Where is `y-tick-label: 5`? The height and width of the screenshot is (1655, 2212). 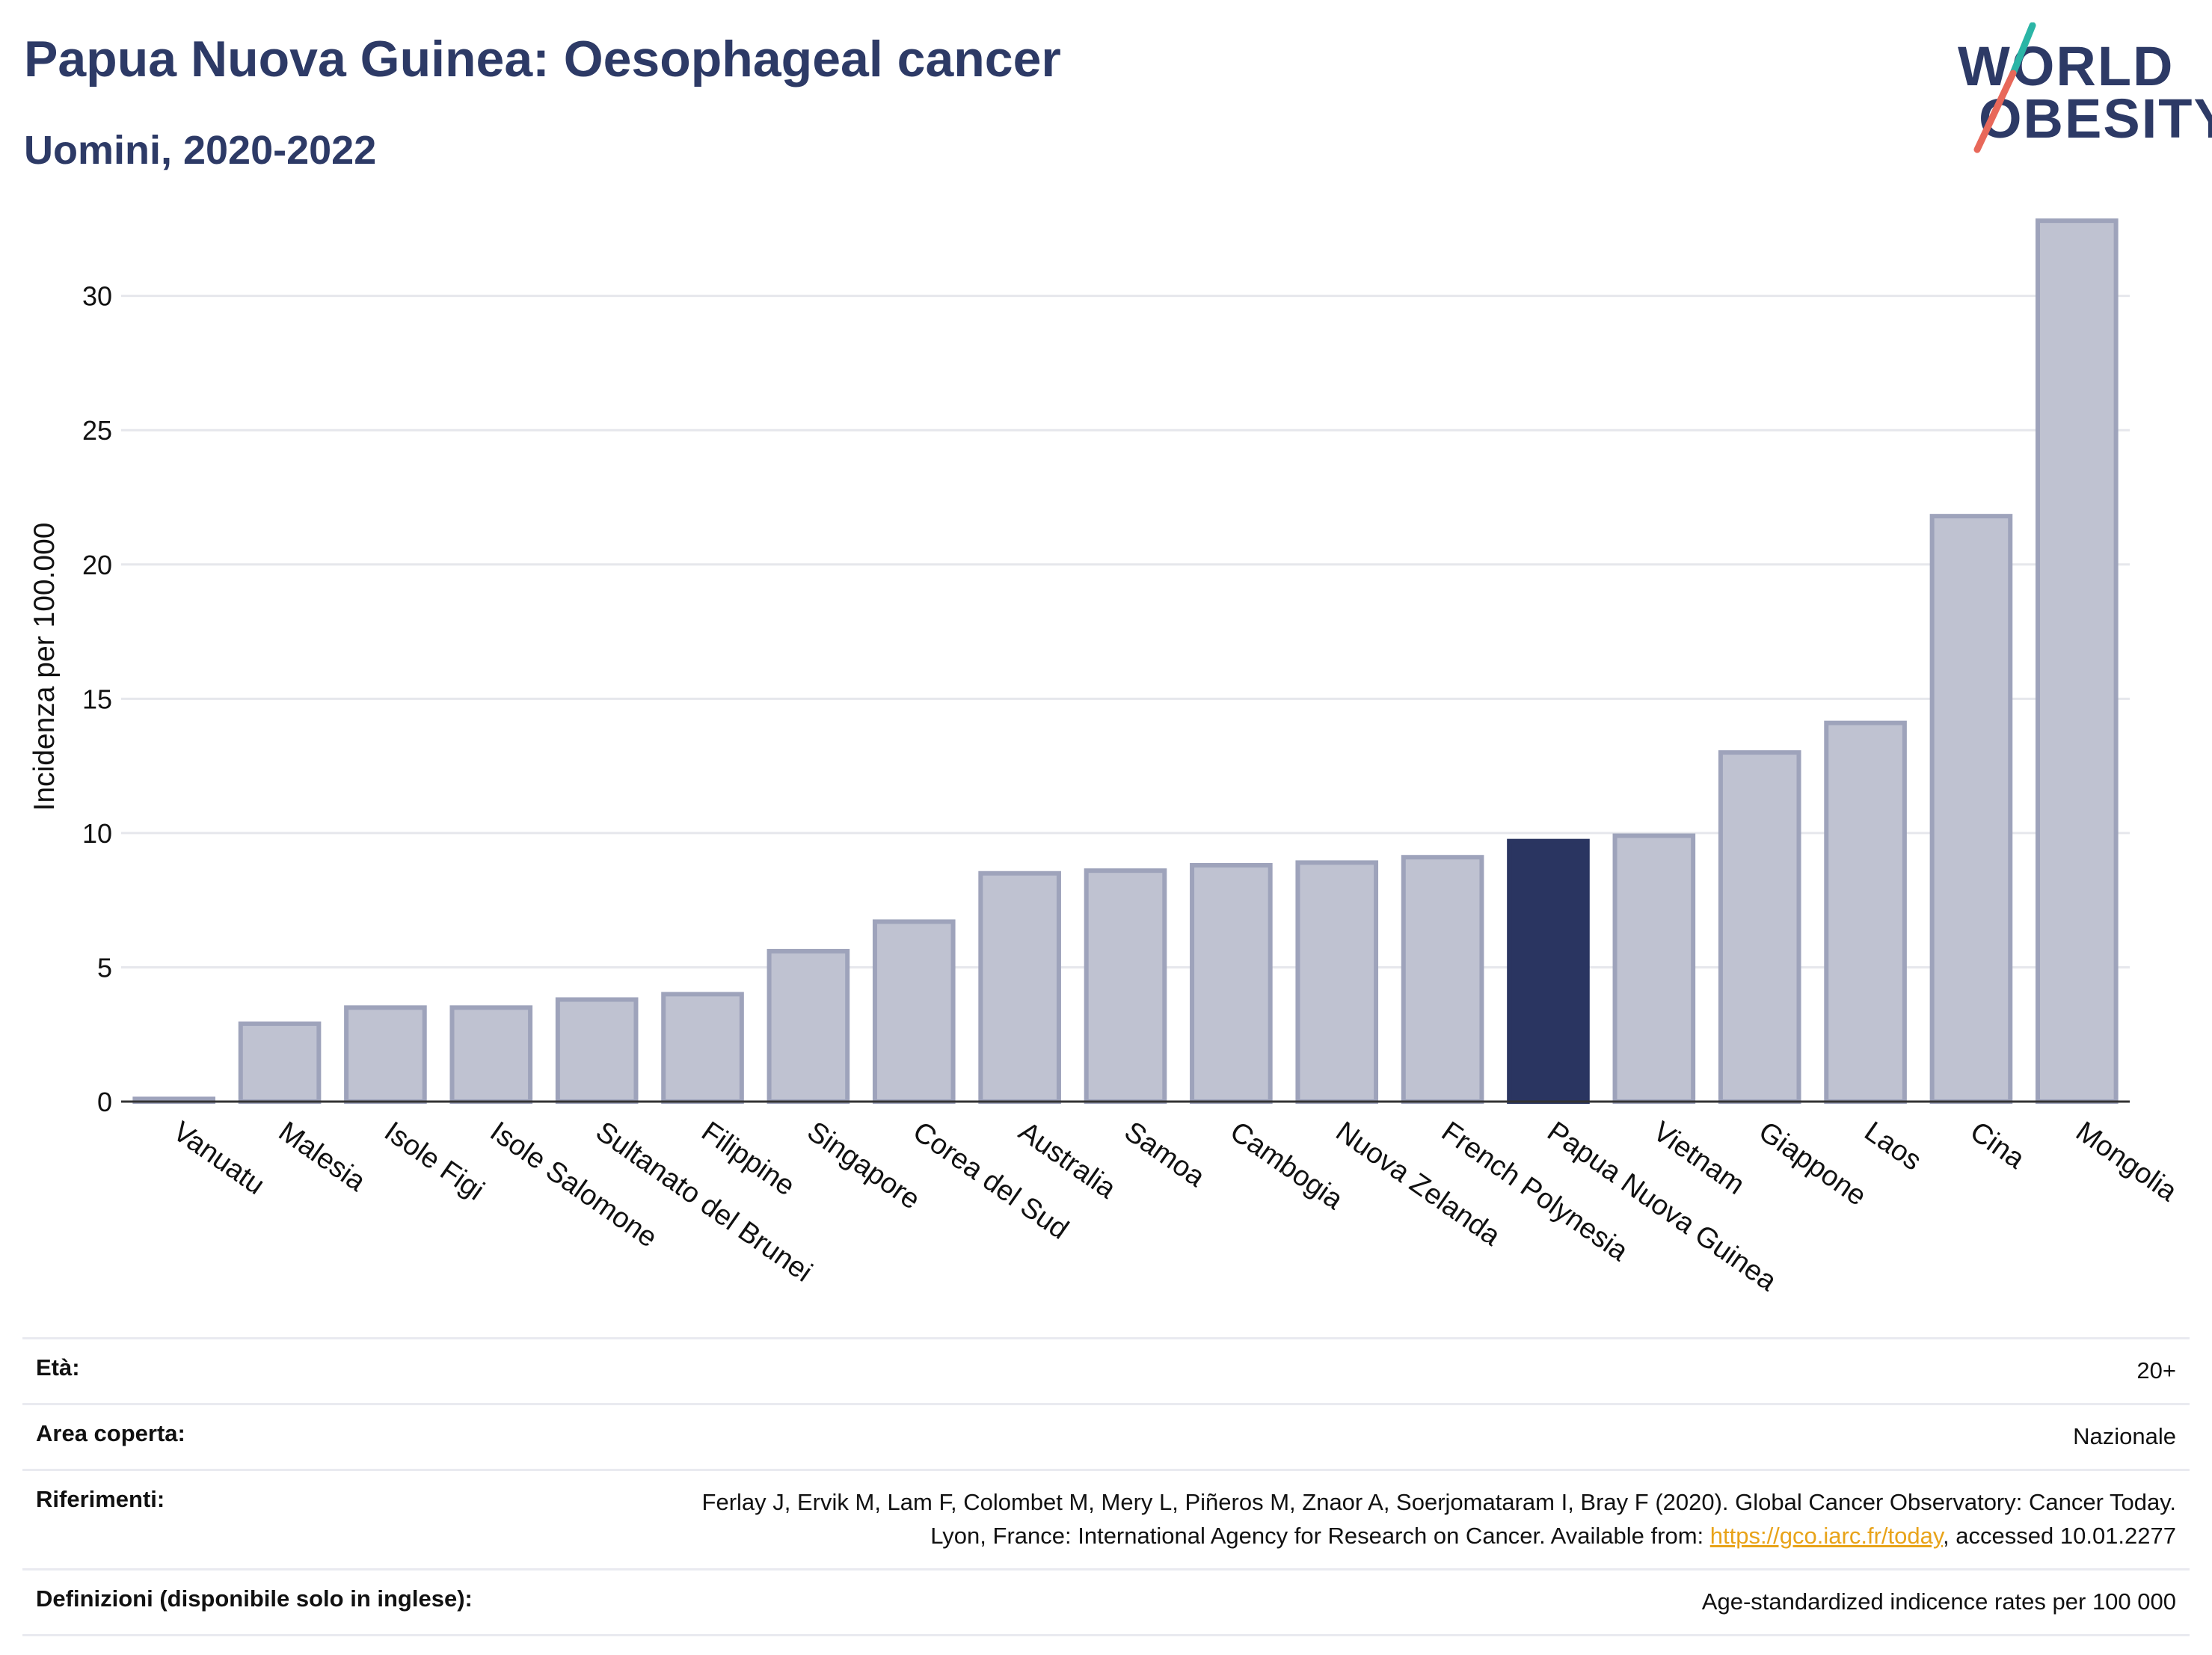
y-tick-label: 5 is located at coordinates (104, 967).